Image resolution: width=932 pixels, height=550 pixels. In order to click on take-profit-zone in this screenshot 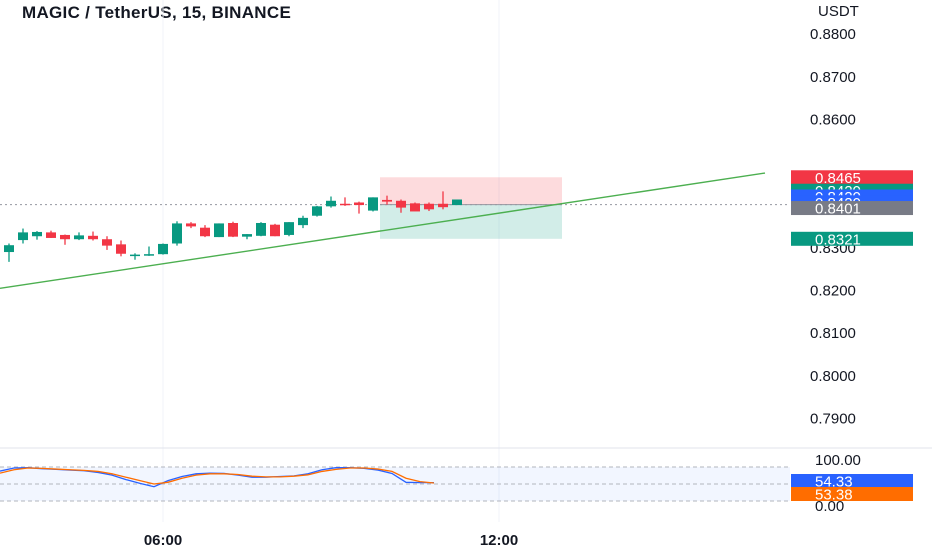, I will do `click(471, 221)`.